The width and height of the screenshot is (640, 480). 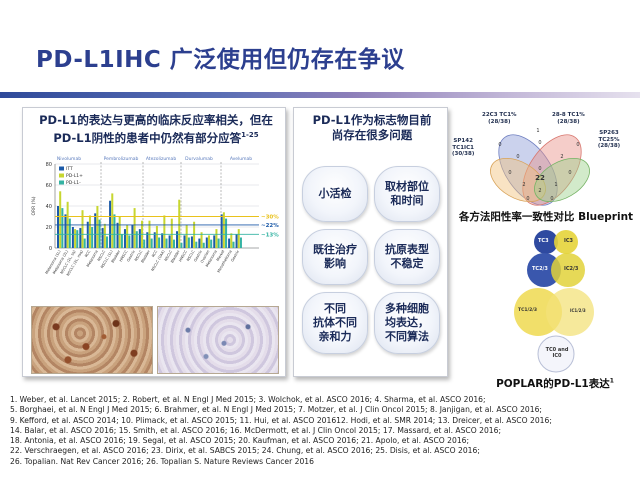 I want to click on pdl1-positive-micrograph, so click(x=92, y=340).